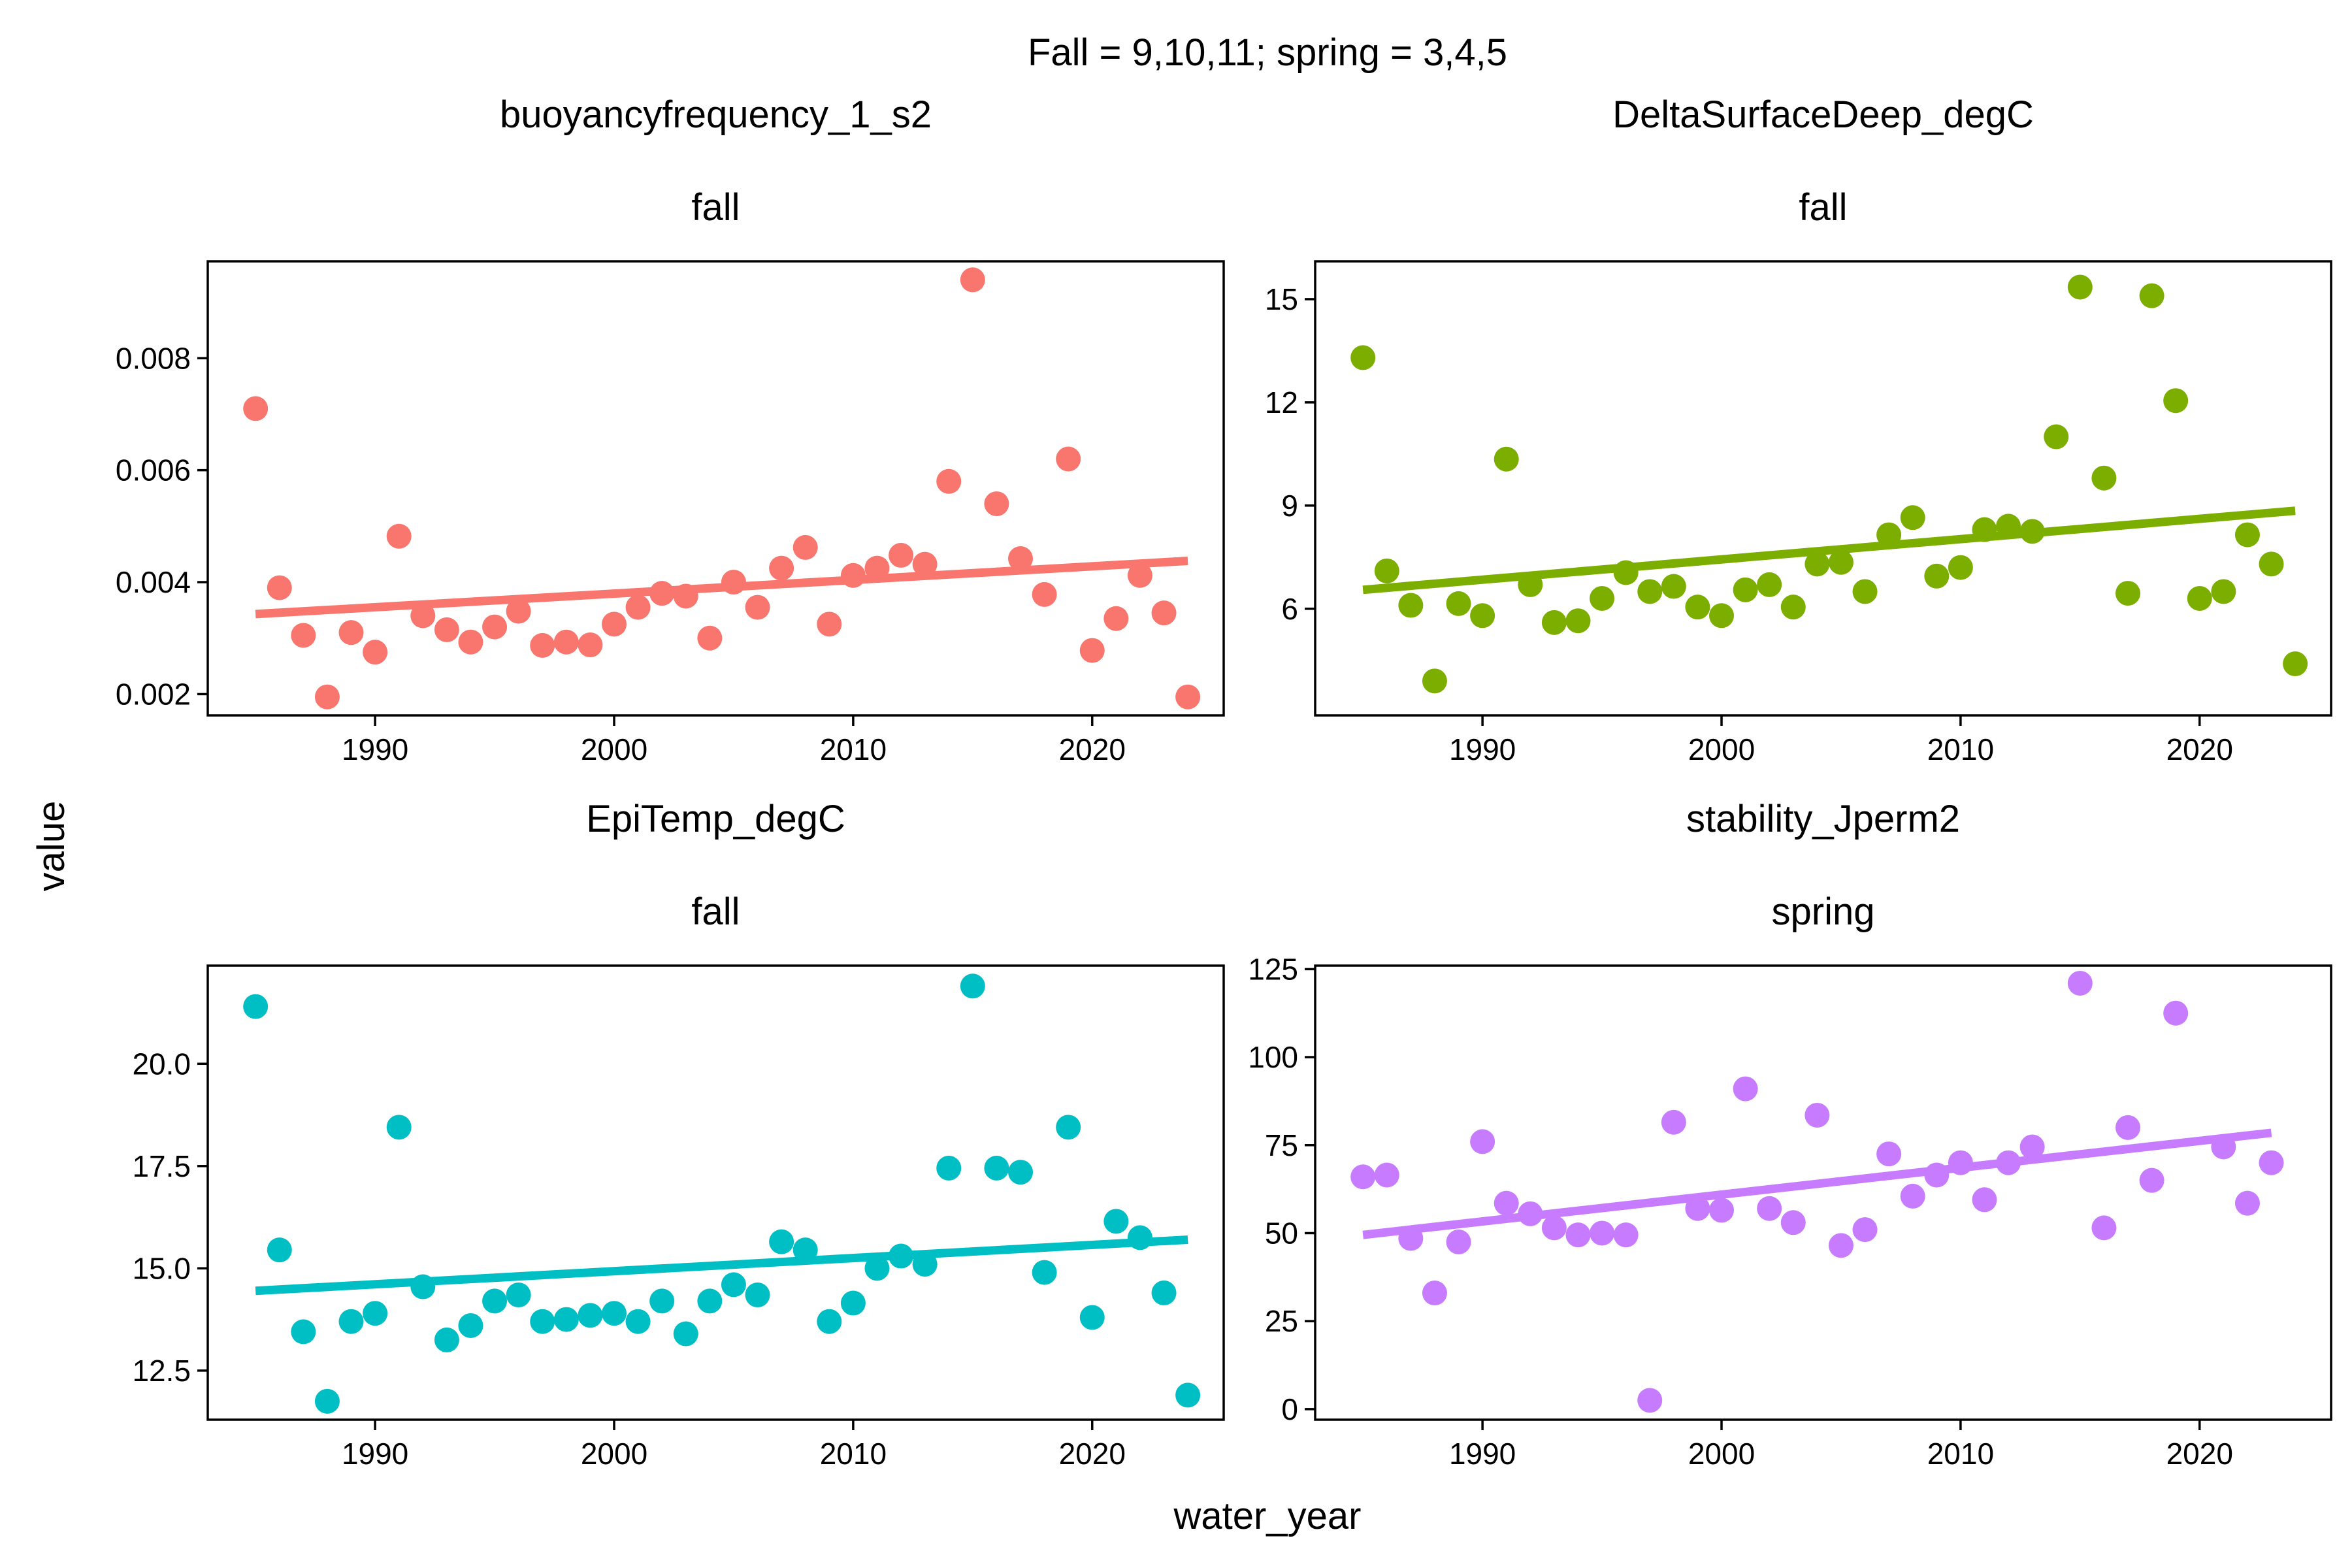 The height and width of the screenshot is (1568, 2352). I want to click on facet-variable-label: buoyancyfrequency_1_s2, so click(716, 114).